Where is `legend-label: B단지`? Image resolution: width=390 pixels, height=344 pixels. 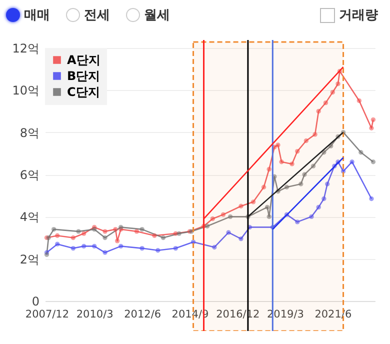
legend-label: B단지 is located at coordinates (83, 76).